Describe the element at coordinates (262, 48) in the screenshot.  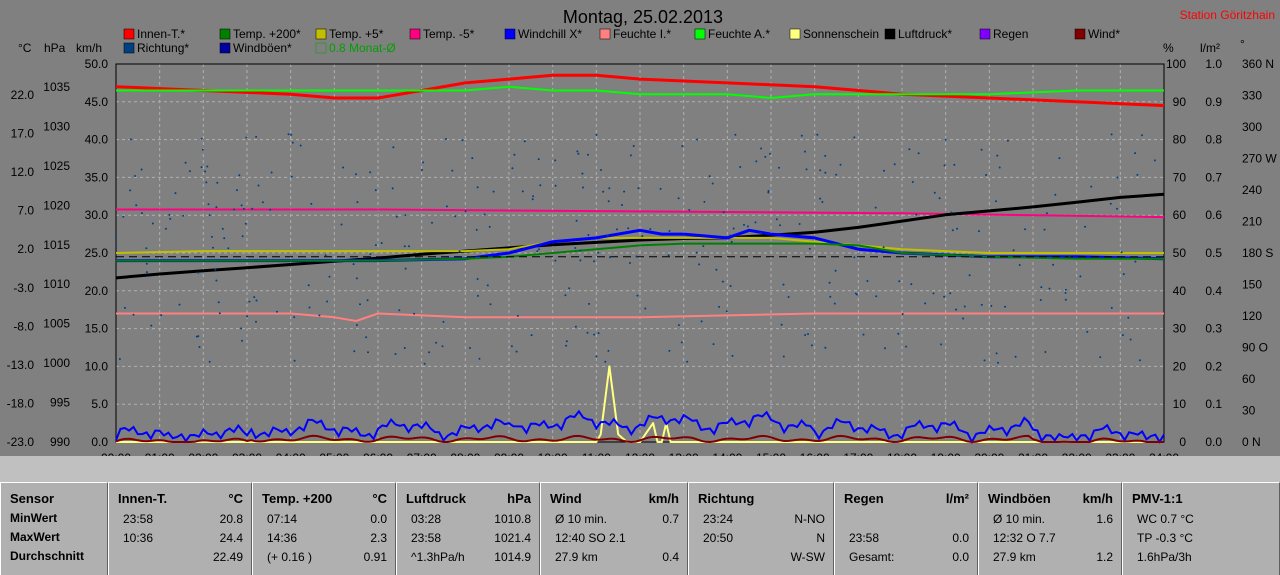
I see `legend-label: Windböen*` at that location.